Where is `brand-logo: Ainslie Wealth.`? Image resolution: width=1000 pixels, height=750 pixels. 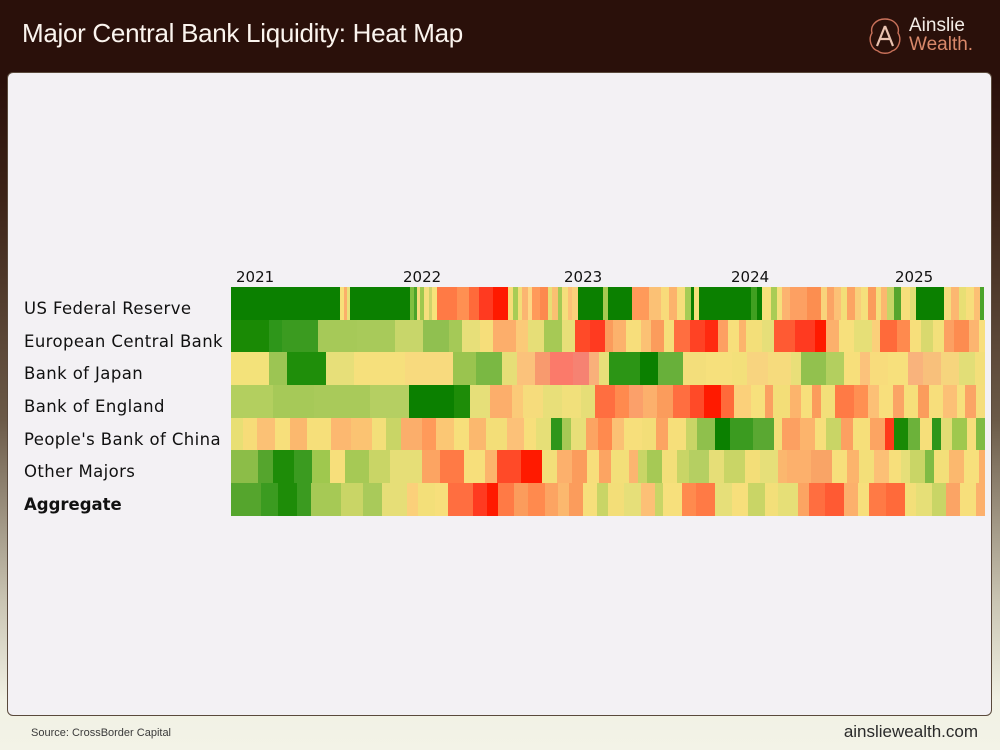 brand-logo: Ainslie Wealth. is located at coordinates (929, 37).